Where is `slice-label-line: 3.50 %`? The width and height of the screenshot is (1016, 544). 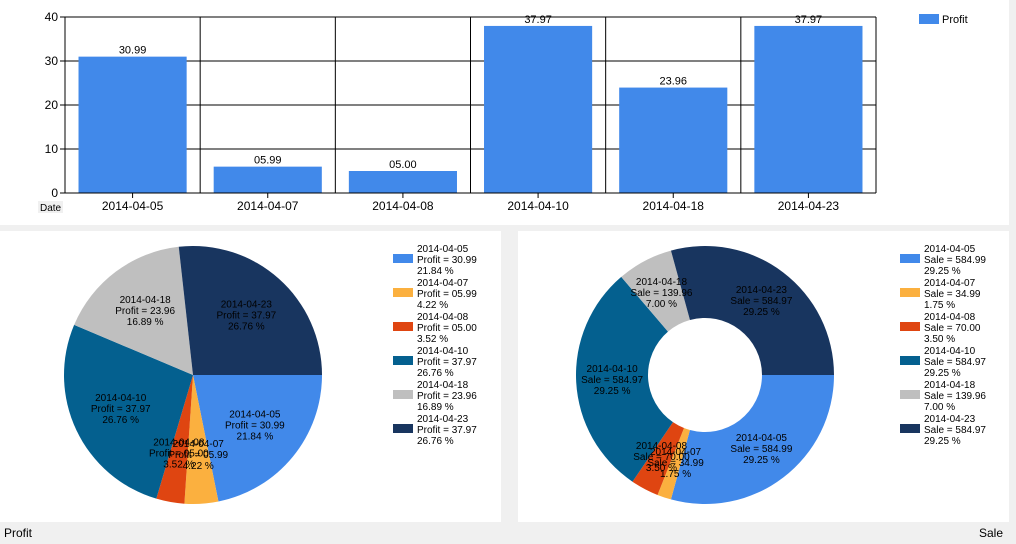
slice-label-line: 3.50 % is located at coordinates (661, 468).